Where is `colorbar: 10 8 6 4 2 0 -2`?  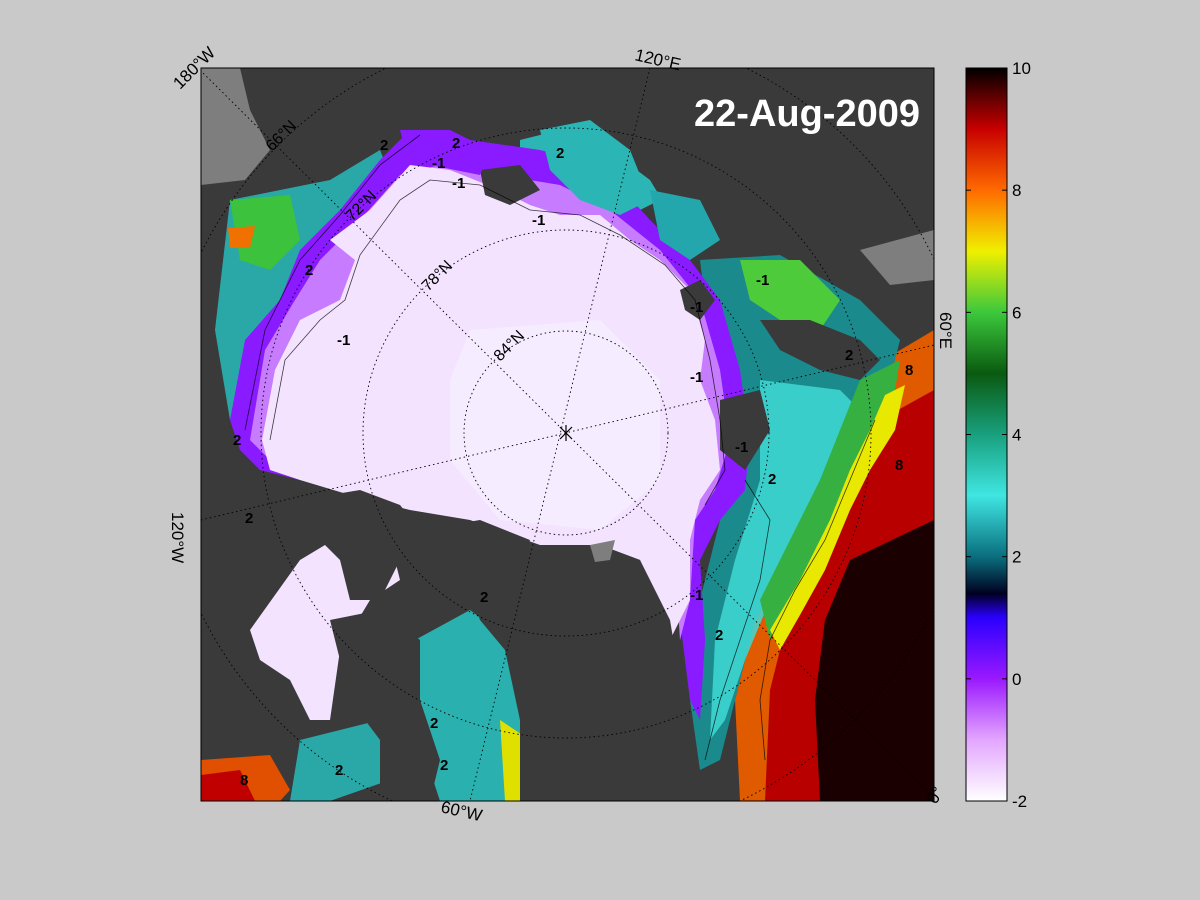 colorbar: 10 8 6 4 2 0 -2 is located at coordinates (998, 435).